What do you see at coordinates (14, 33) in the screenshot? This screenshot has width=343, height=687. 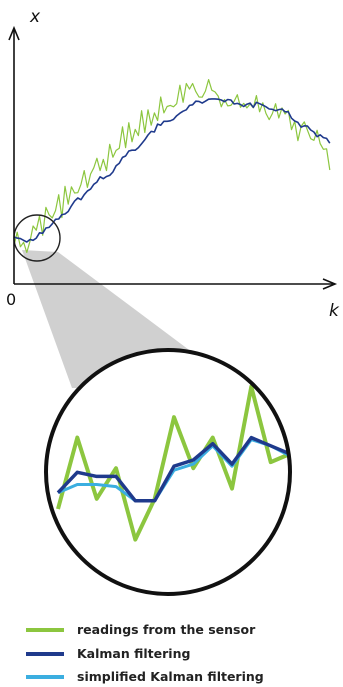 I see `y-axis-arrow` at bounding box center [14, 33].